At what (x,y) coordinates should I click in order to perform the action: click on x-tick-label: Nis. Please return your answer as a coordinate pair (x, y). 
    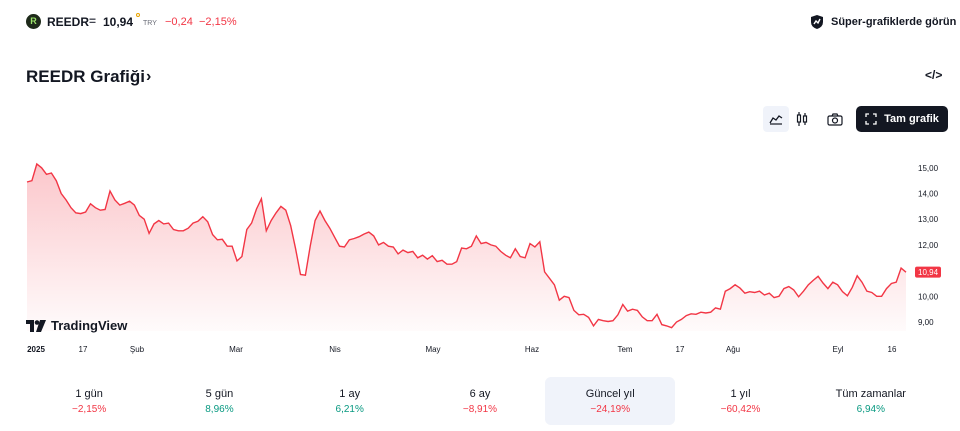
    Looking at the image, I should click on (335, 349).